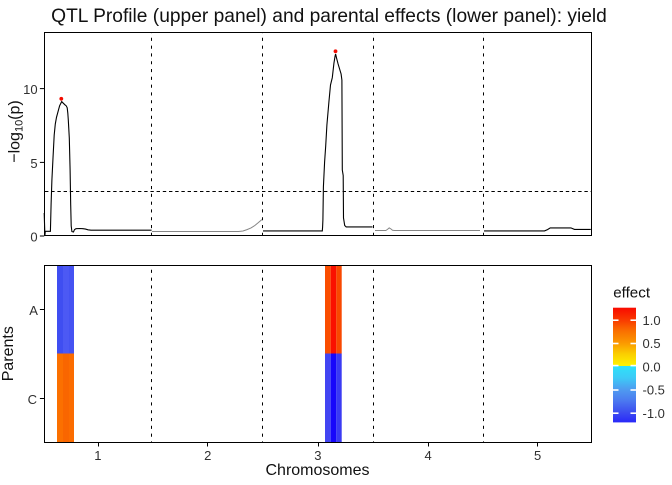 Image resolution: width=672 pixels, height=485 pixels. I want to click on svg-text: effect, so click(632, 293).